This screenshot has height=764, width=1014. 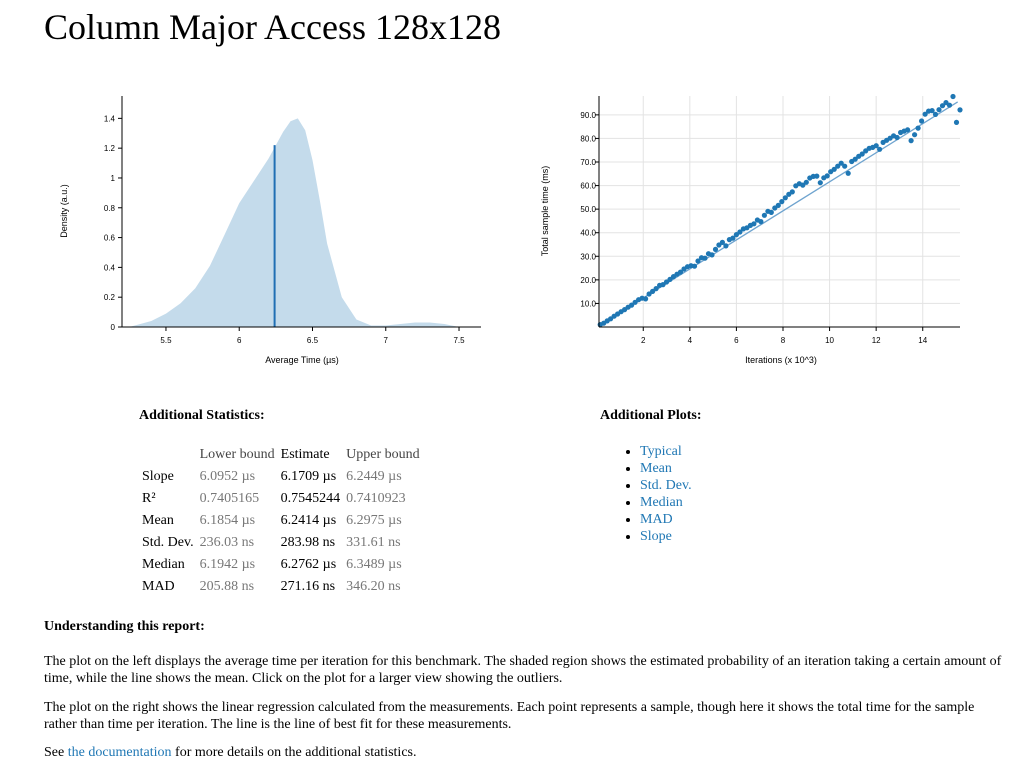 What do you see at coordinates (736, 340) in the screenshot?
I see `reg-xtick-label: 6` at bounding box center [736, 340].